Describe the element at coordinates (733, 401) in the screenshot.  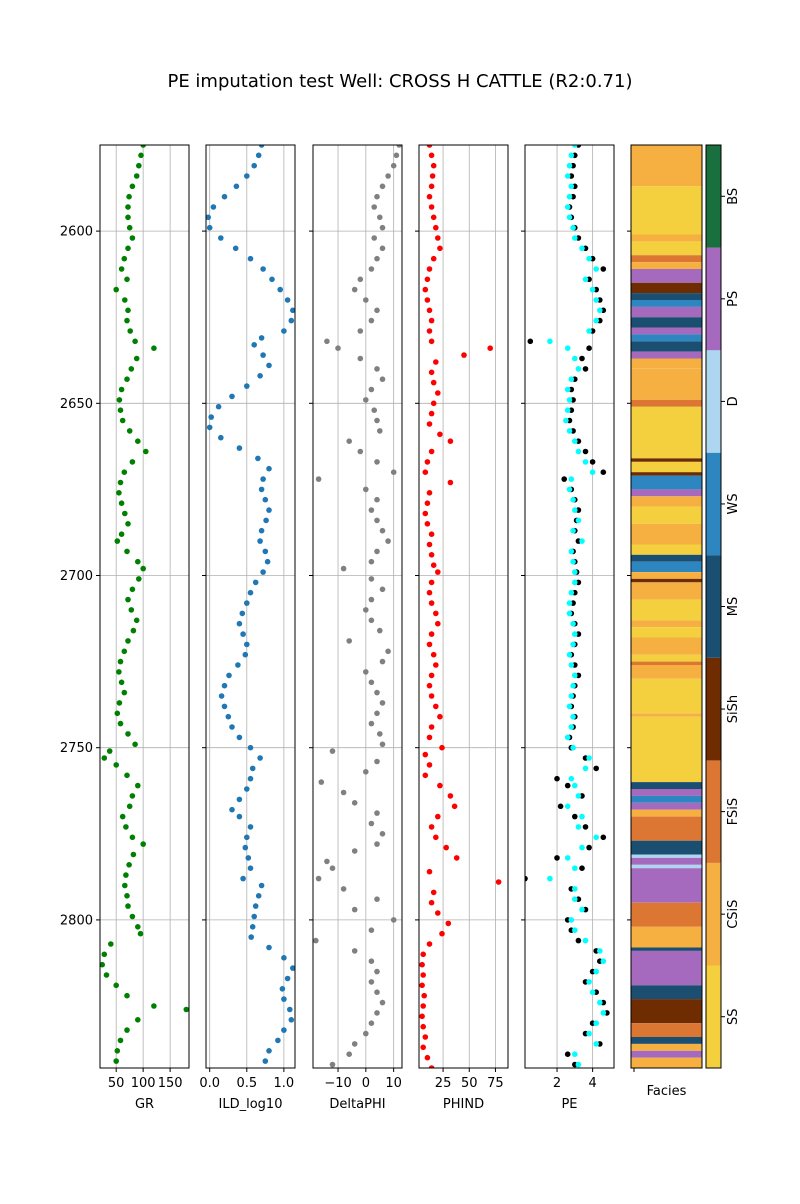
I see `colorbar-label: D` at that location.